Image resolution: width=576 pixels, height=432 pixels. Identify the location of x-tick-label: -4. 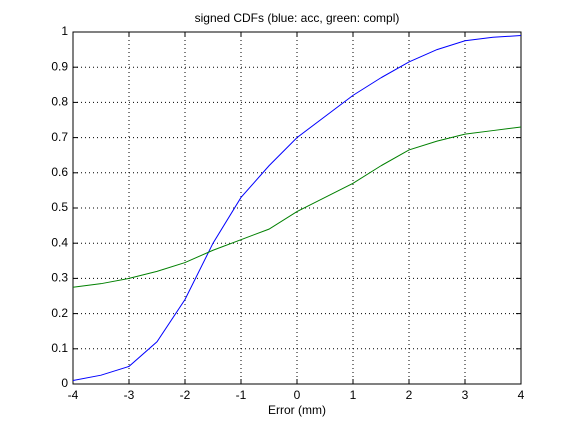
(73, 395).